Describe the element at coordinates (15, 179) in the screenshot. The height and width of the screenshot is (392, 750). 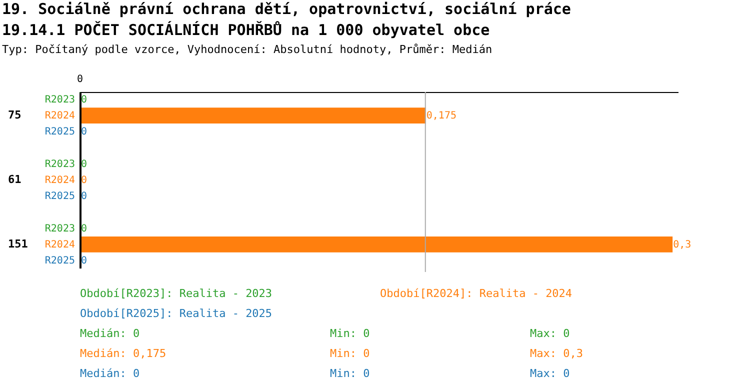
I see `y-tick-label: 61` at that location.